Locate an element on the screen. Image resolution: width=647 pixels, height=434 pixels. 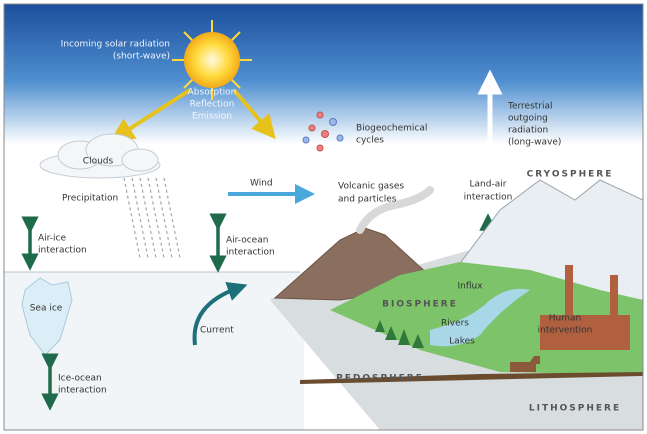
sea-ice is located at coordinates (47, 316).